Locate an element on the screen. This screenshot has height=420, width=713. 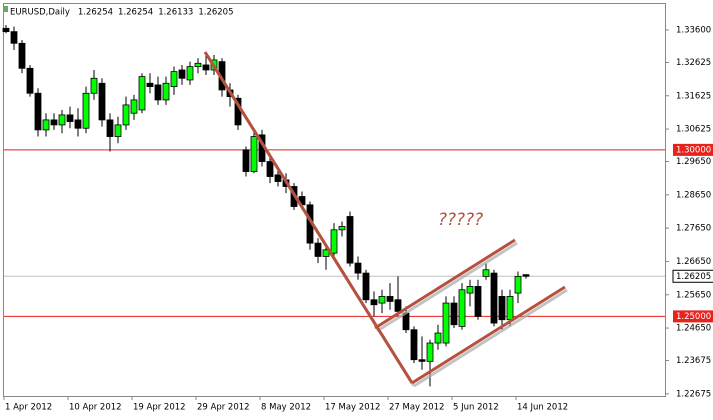
x-tick-label: 29 Apr 2012 is located at coordinates (223, 408).